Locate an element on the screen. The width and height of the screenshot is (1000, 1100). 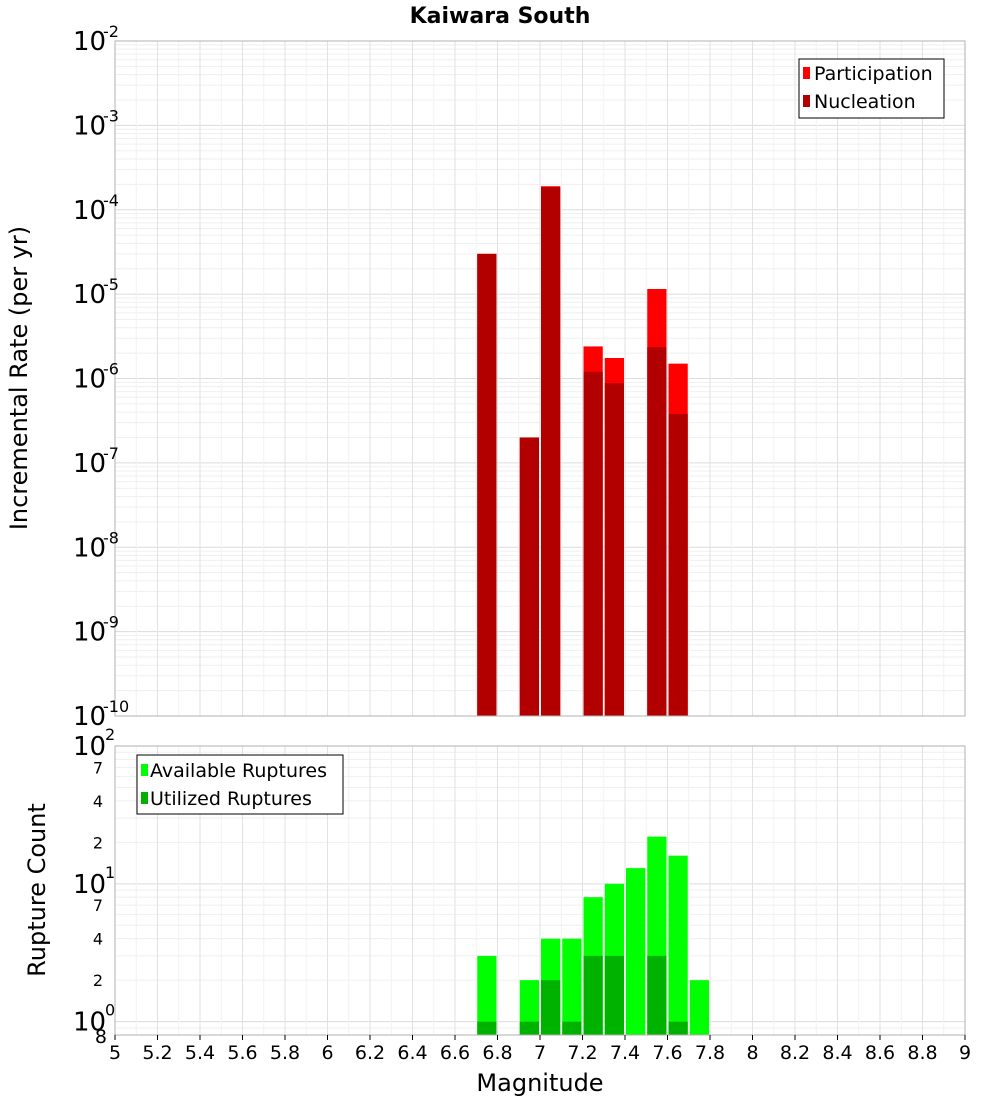
top-y-tick-label: 10⁻³ is located at coordinates (96, 123).